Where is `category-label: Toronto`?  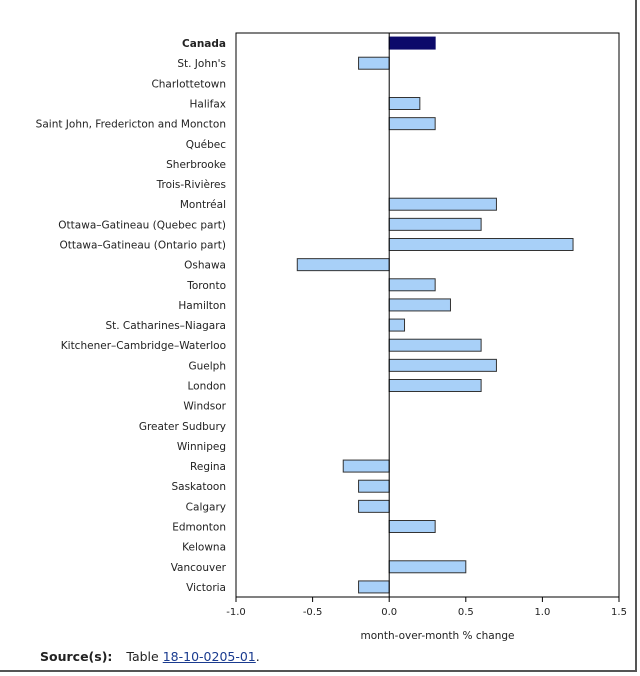 category-label: Toronto is located at coordinates (206, 286).